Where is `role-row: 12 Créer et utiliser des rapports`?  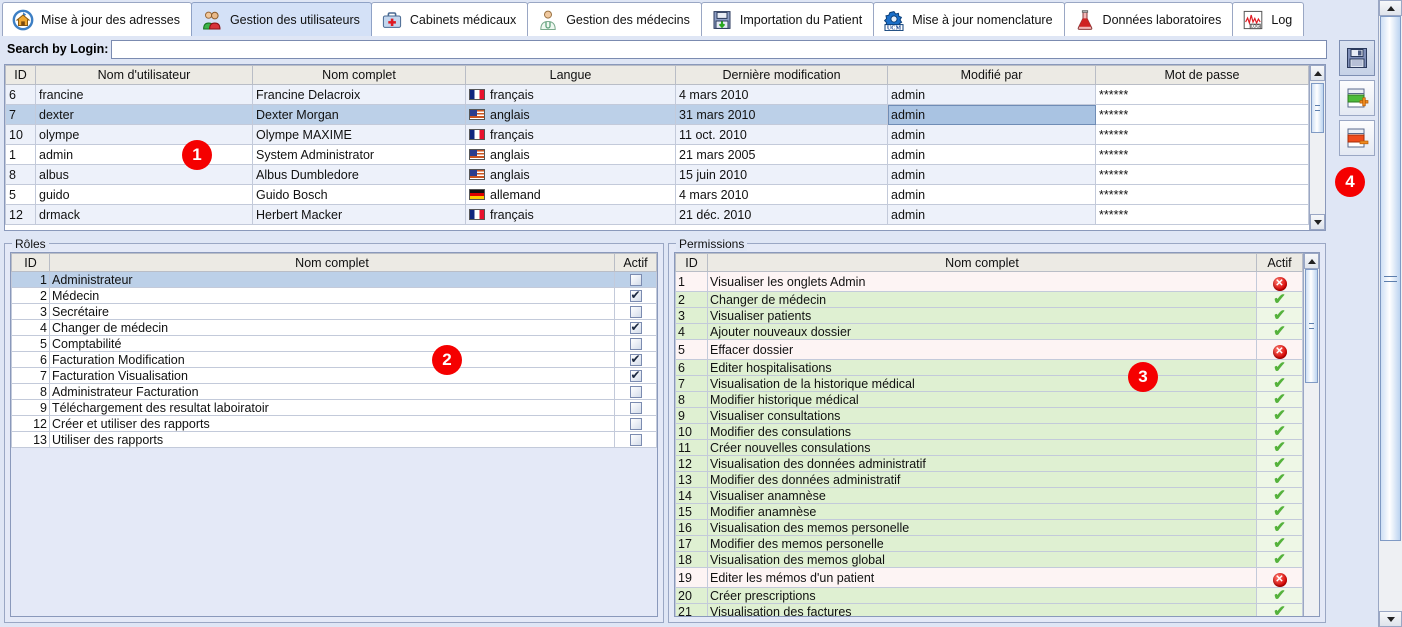 role-row: 12 Créer et utiliser des rapports is located at coordinates (334, 423).